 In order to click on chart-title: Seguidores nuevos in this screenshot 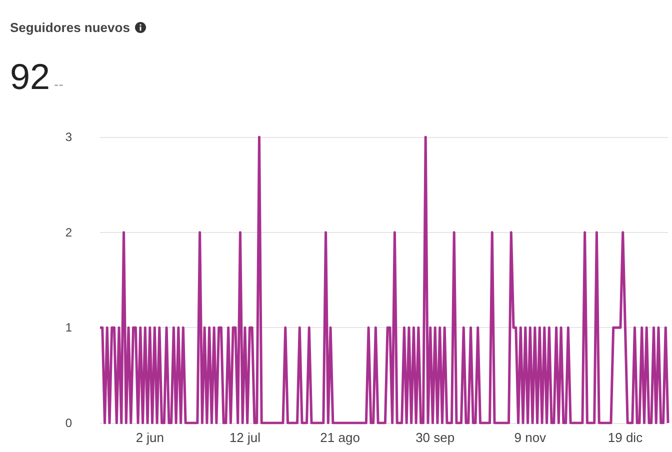, I will do `click(70, 27)`.